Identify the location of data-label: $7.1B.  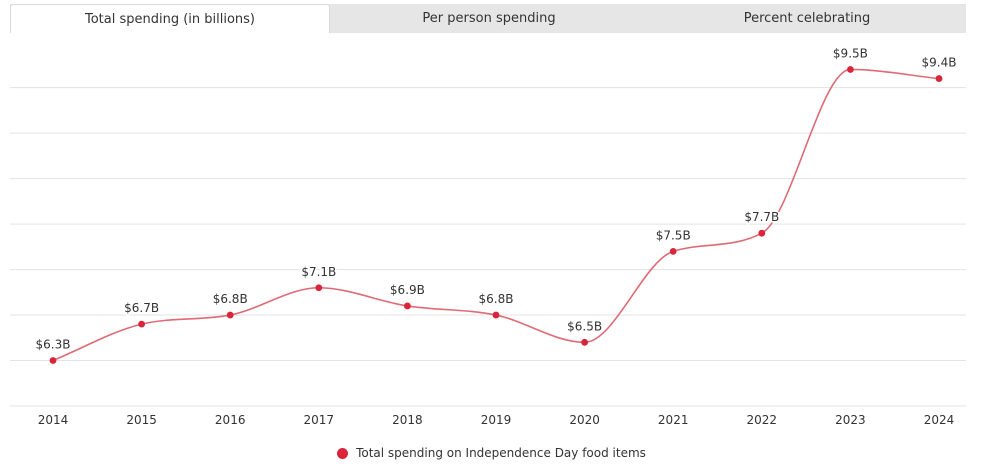
(318, 272).